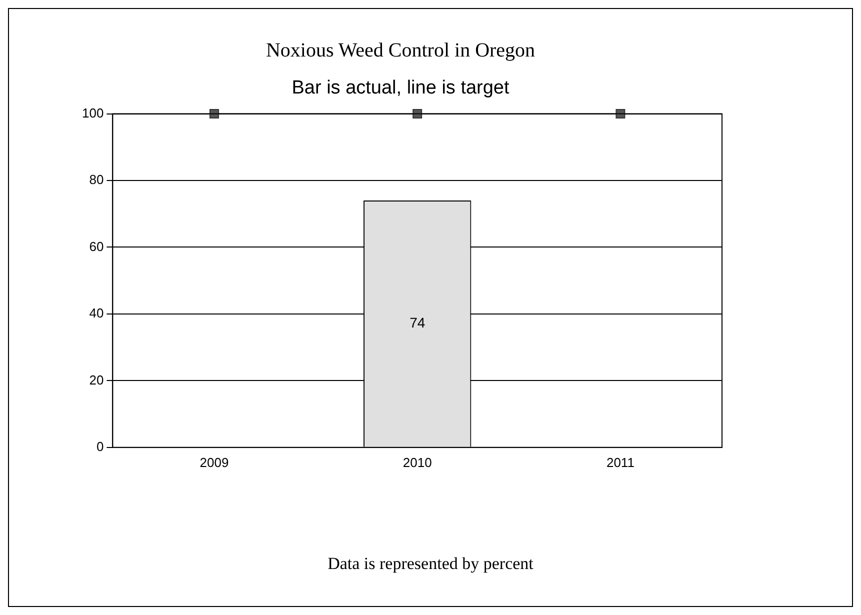  Describe the element at coordinates (93, 112) in the screenshot. I see `y-tick-label: 100` at that location.